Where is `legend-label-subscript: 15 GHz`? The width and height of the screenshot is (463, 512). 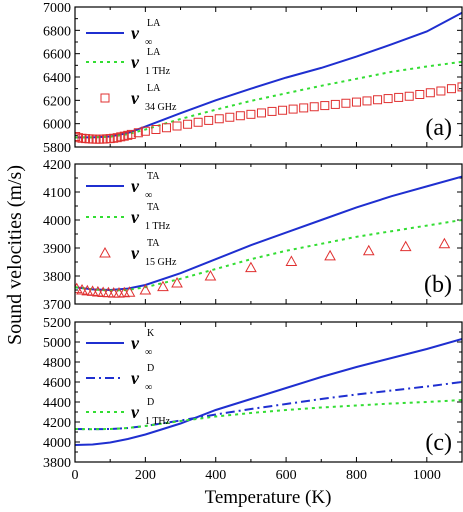 legend-label-subscript: 15 GHz is located at coordinates (161, 262).